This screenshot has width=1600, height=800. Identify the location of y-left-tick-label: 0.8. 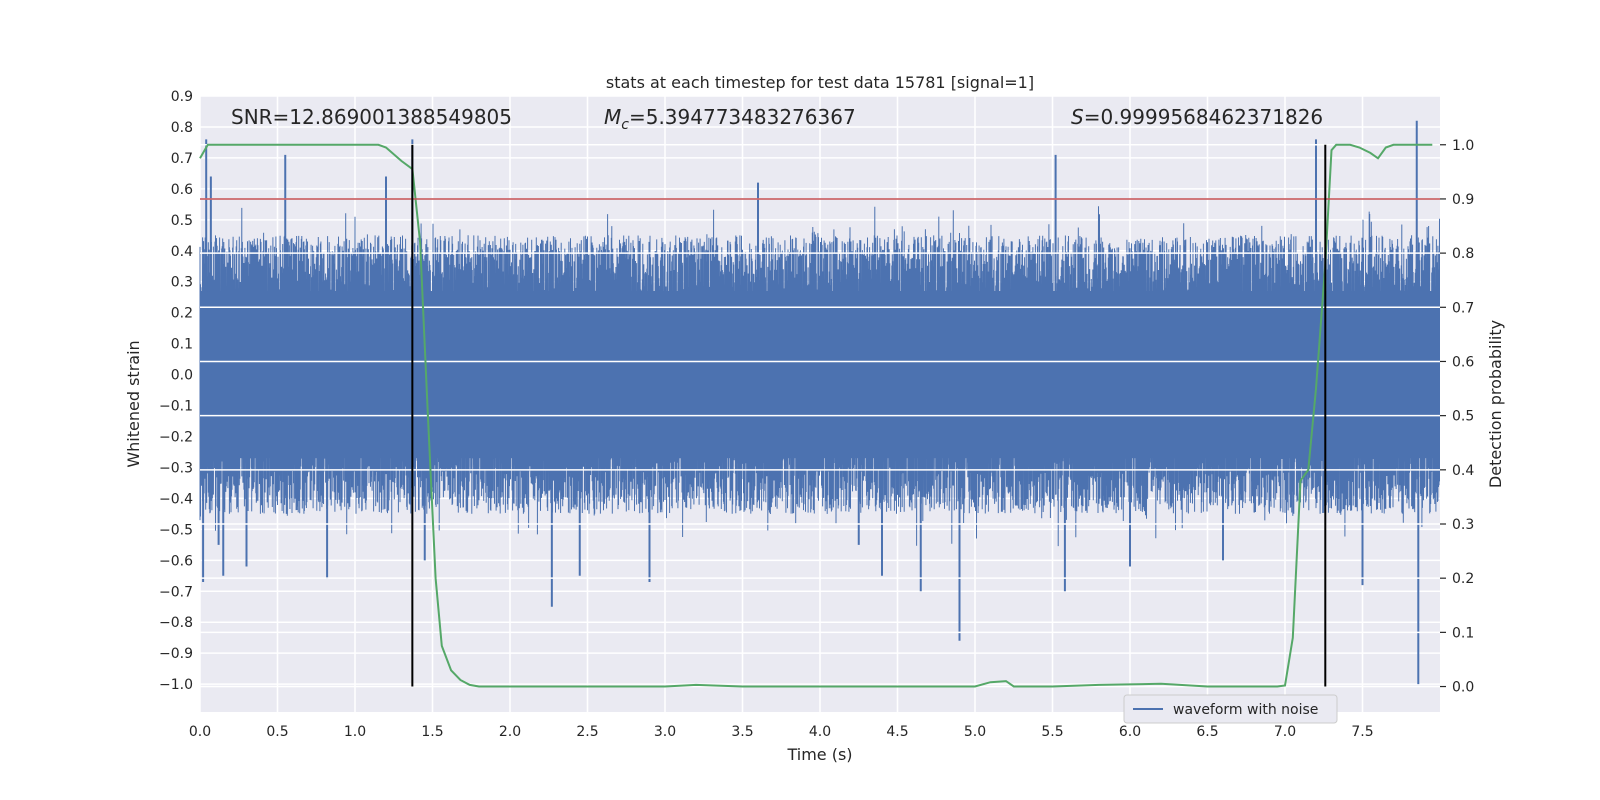
(182, 128).